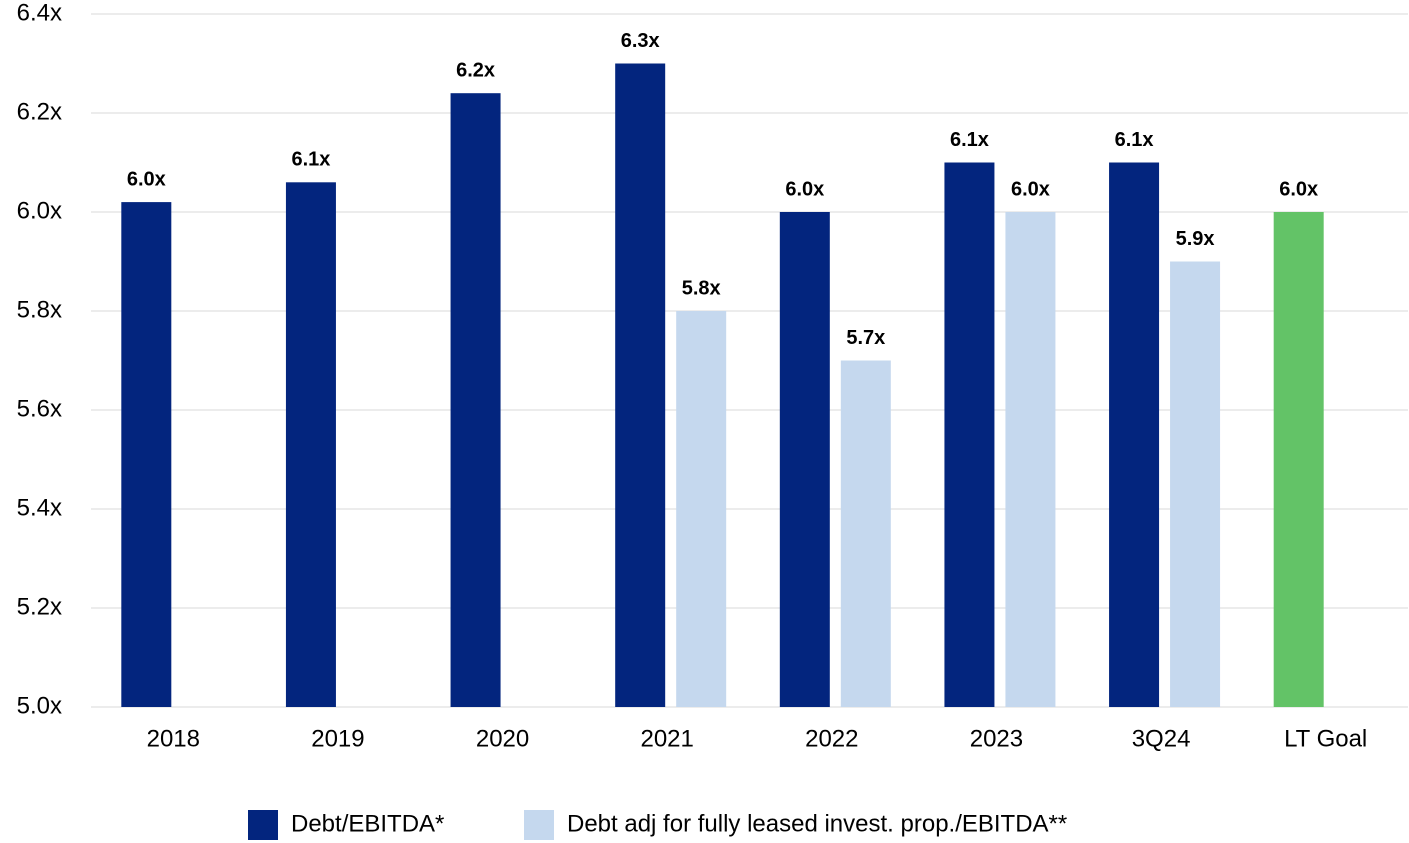  I want to click on y-tick-label: 5.0x, so click(39, 705).